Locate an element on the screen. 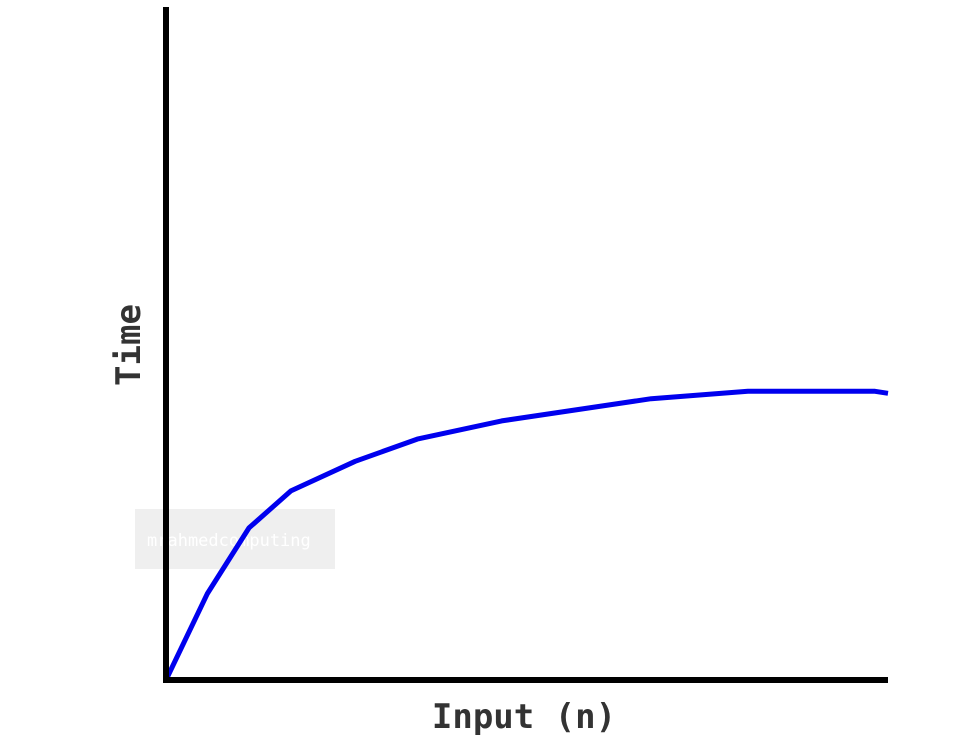  x-axis-label: Input (n) is located at coordinates (524, 717).